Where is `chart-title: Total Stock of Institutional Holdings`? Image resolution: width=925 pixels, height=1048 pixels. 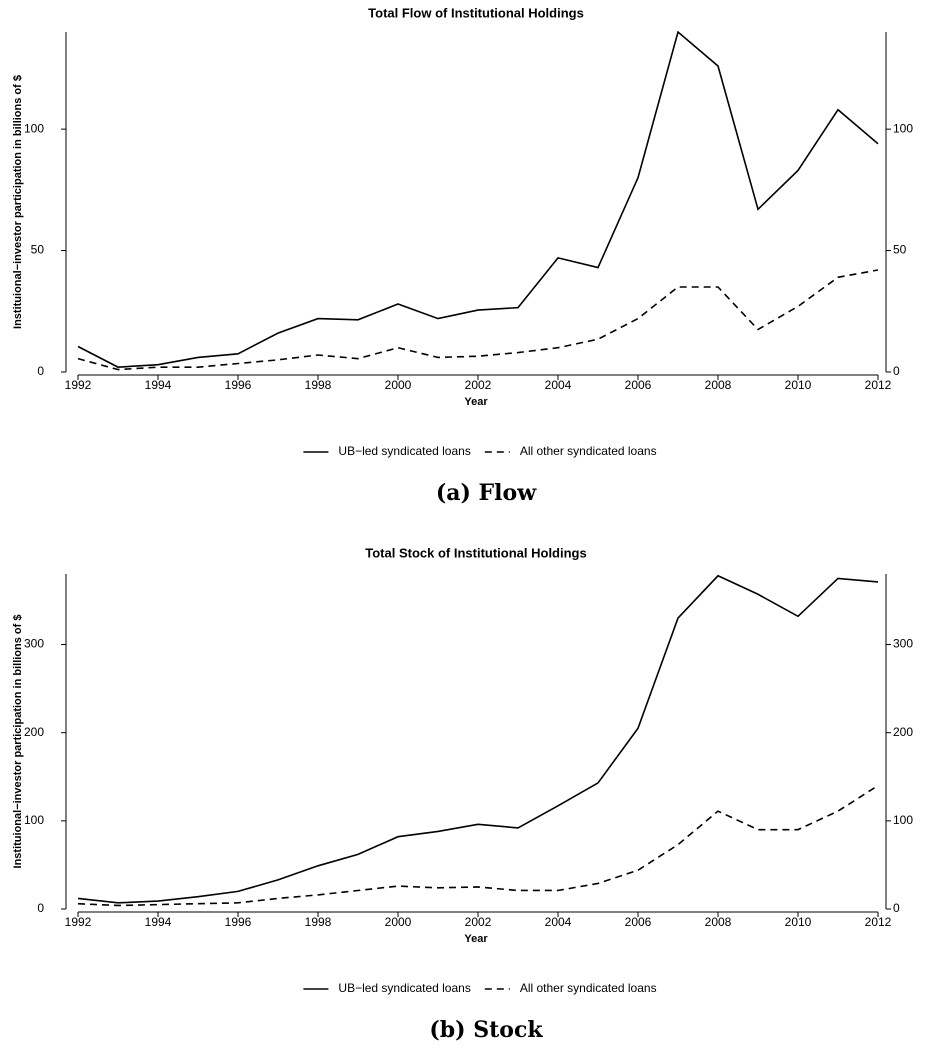
chart-title: Total Stock of Institutional Holdings is located at coordinates (475, 552).